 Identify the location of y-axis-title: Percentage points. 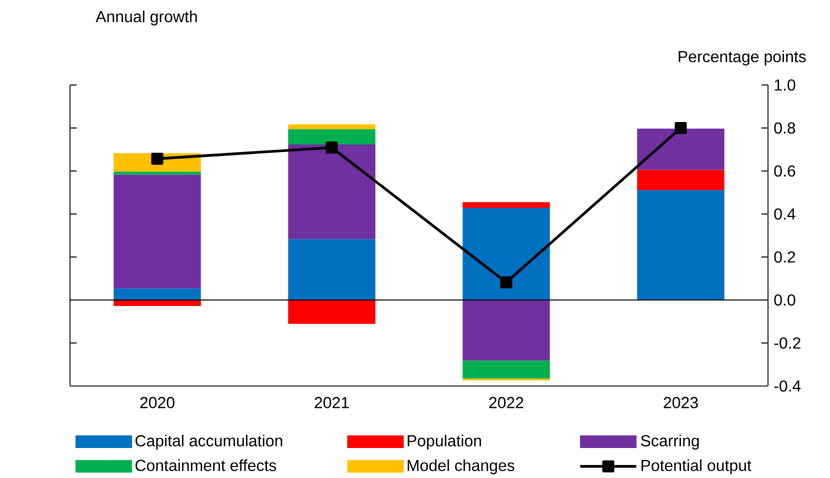
(742, 58).